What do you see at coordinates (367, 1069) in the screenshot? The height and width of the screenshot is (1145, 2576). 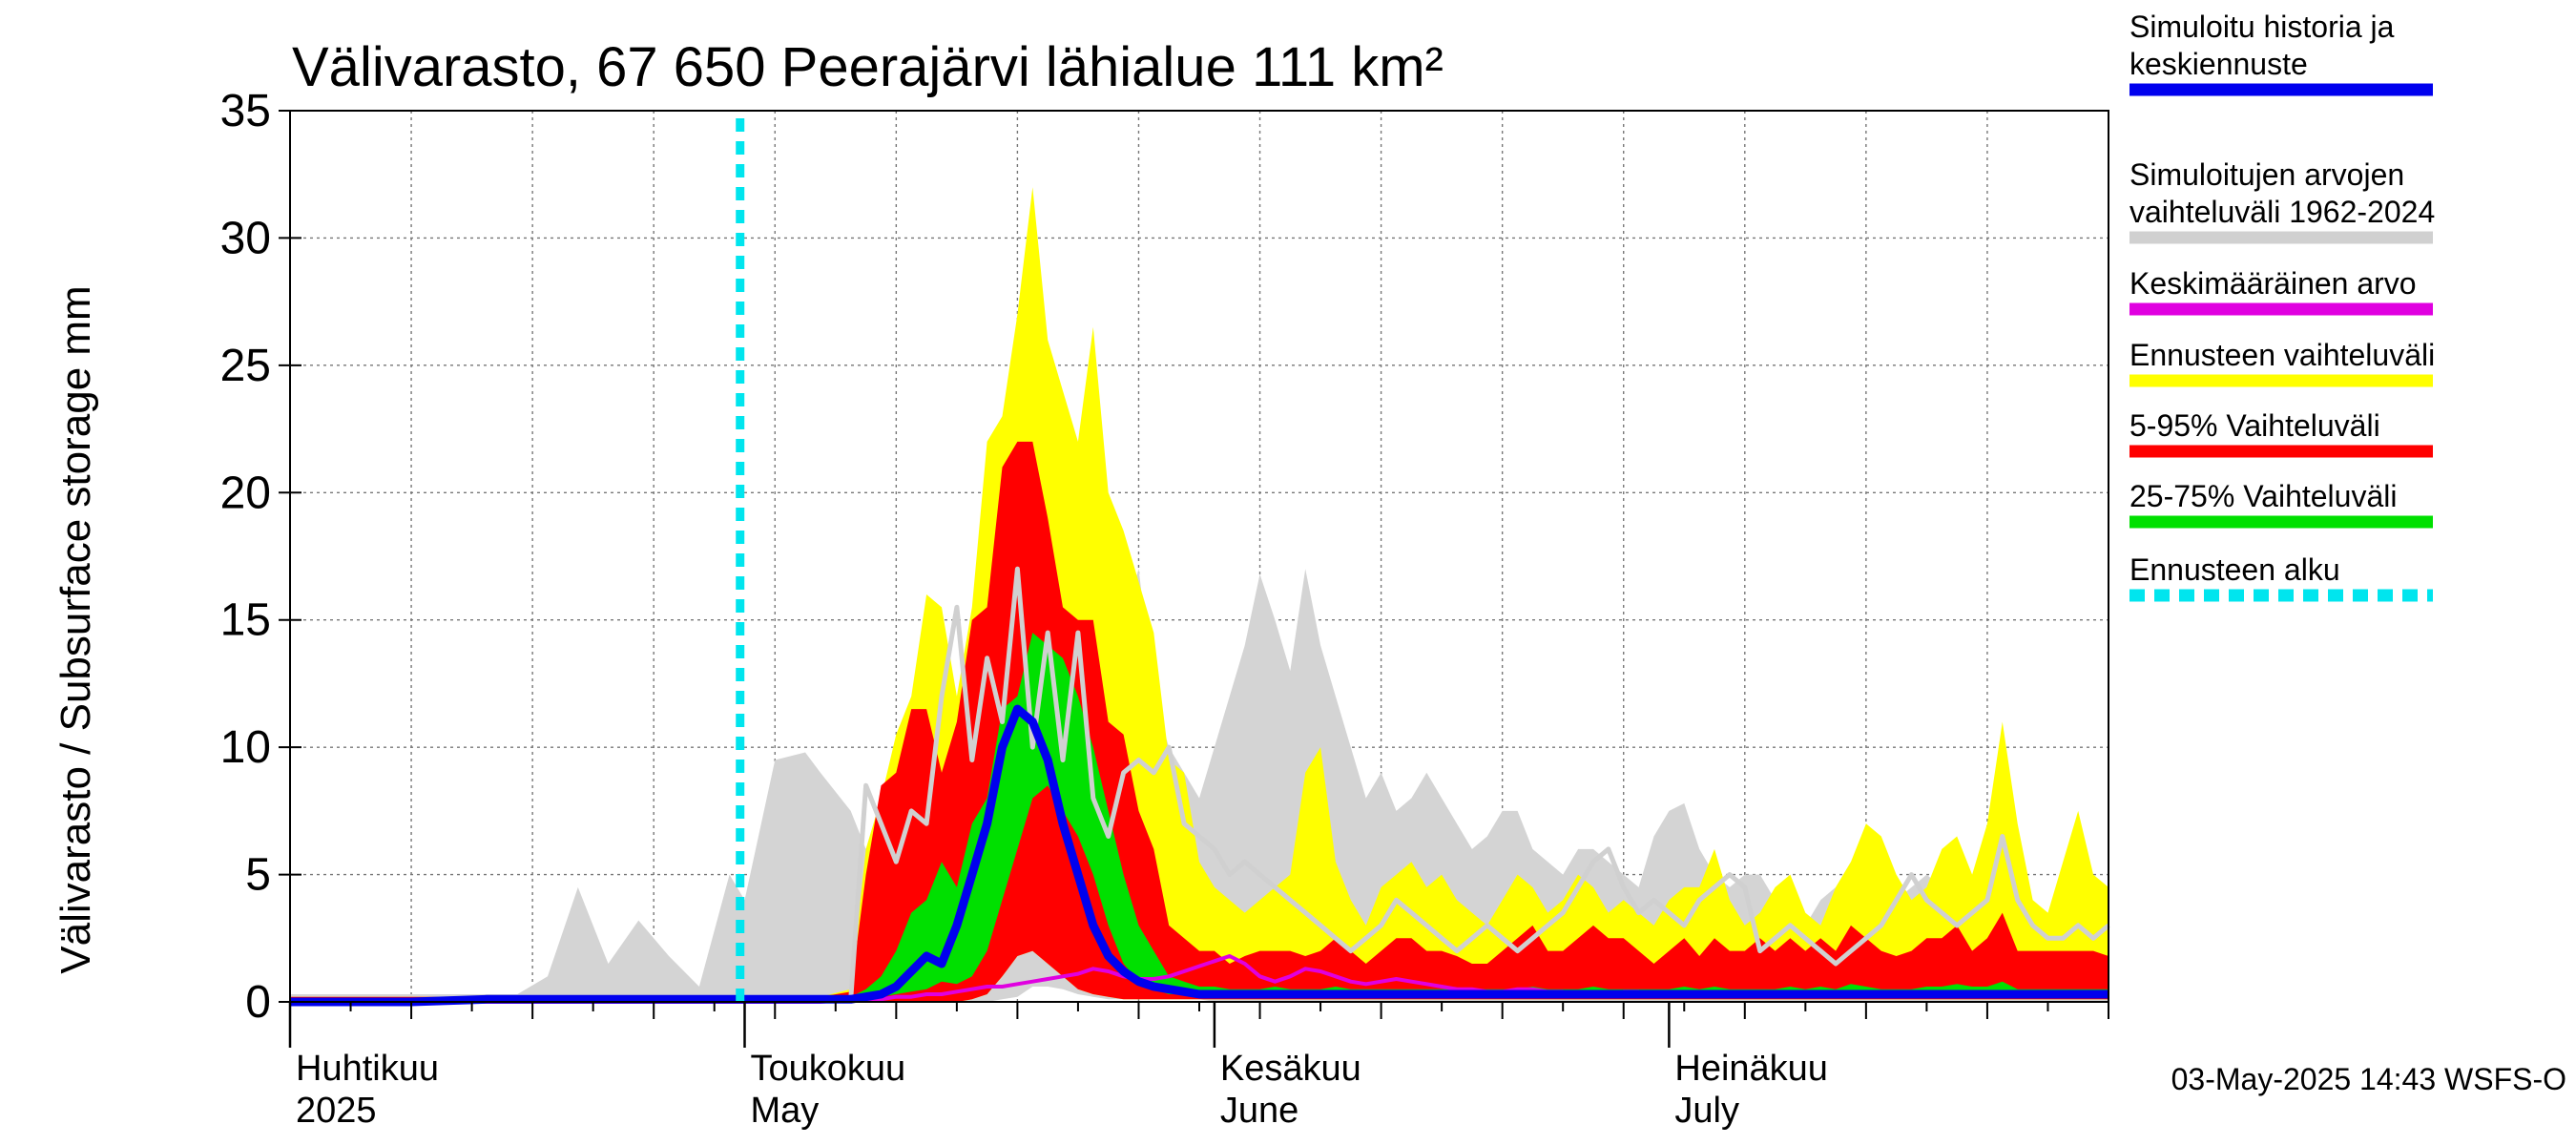 I see `month-label-fi: Huhtikuu` at bounding box center [367, 1069].